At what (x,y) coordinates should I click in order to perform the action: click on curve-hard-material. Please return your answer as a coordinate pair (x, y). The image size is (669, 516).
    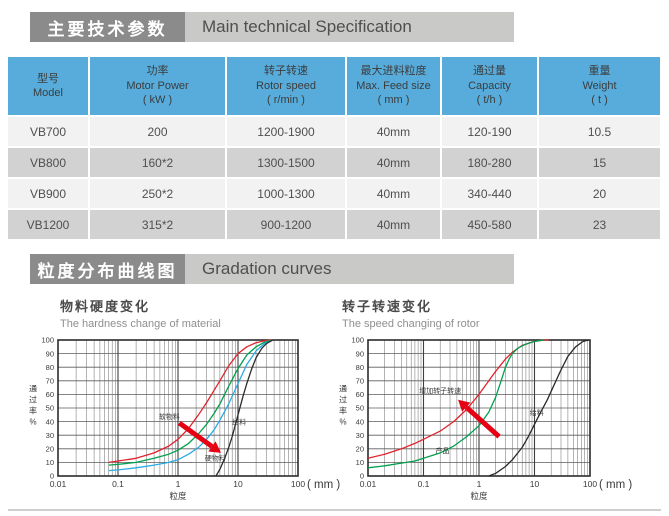
    Looking at the image, I should click on (191, 405).